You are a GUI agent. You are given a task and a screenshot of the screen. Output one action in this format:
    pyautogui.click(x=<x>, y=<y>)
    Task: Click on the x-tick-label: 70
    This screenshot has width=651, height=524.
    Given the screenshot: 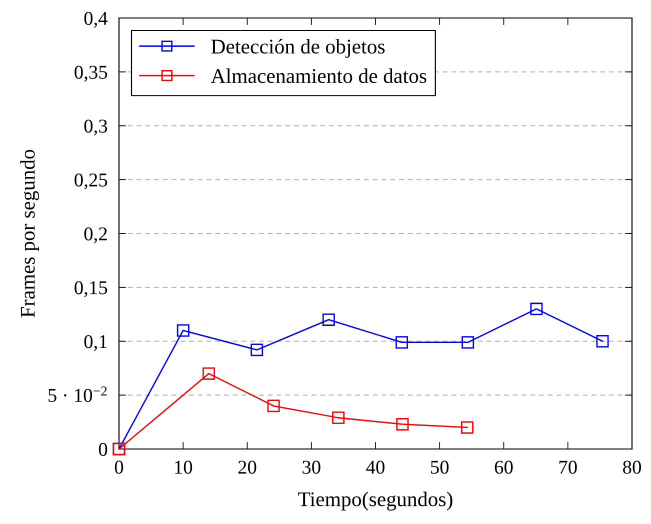 What is the action you would take?
    pyautogui.click(x=568, y=467)
    